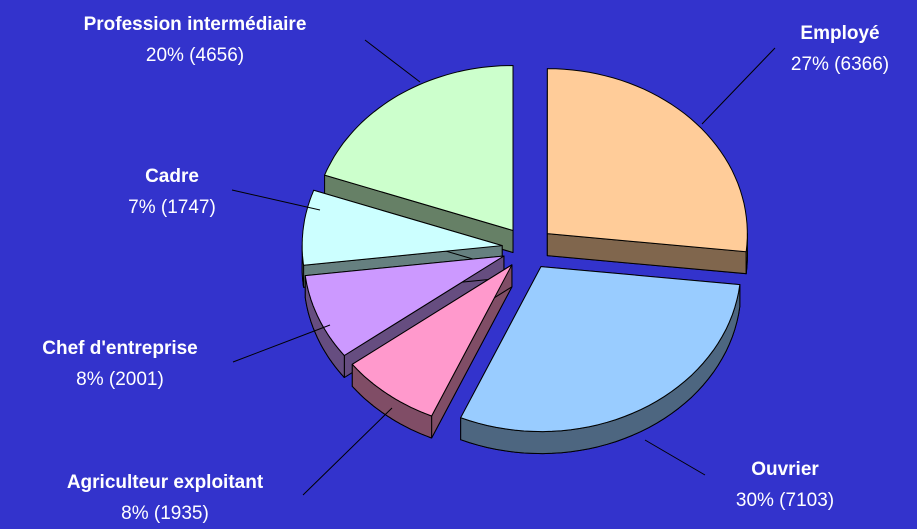 The image size is (917, 529). What do you see at coordinates (165, 482) in the screenshot?
I see `slice-name: Agriculteur exploitant` at bounding box center [165, 482].